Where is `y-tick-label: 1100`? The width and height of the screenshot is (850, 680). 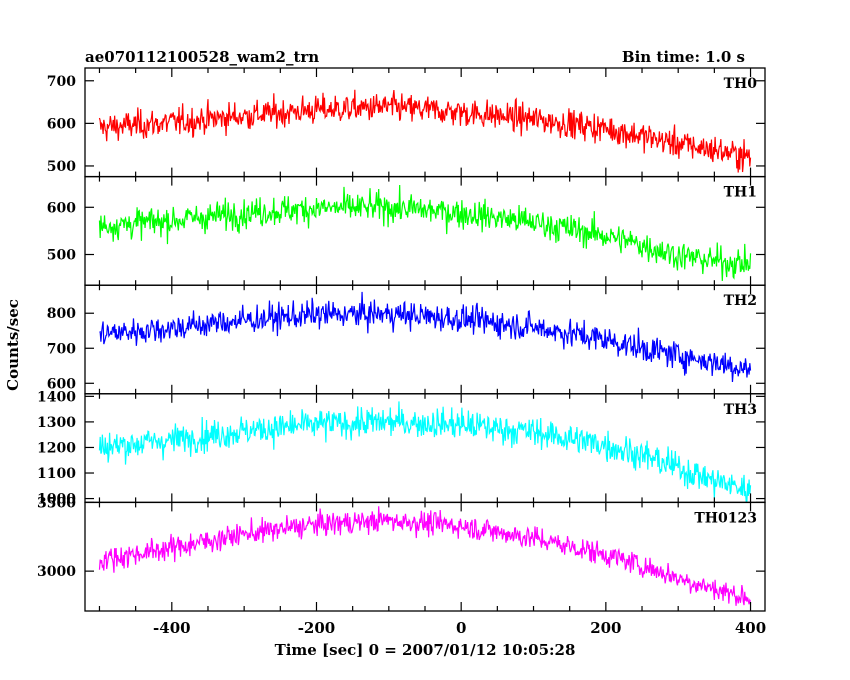
y-tick-label: 1100 is located at coordinates (56, 474).